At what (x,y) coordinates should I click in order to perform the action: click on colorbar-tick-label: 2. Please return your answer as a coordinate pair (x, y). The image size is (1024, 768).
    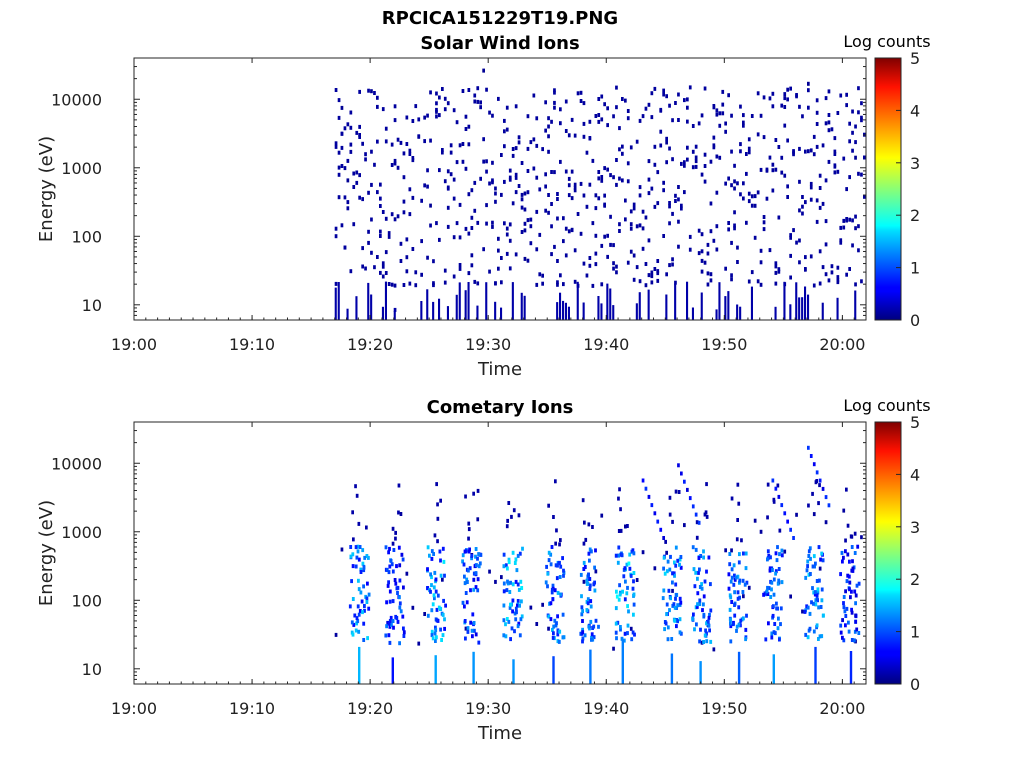
    Looking at the image, I should click on (915, 215).